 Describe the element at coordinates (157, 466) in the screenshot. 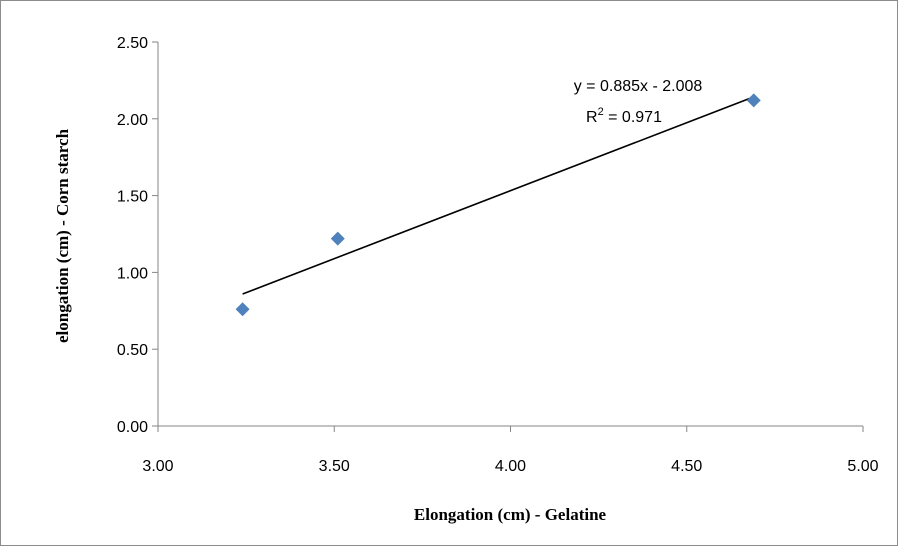

I see `x-tick-label: 3.00` at that location.